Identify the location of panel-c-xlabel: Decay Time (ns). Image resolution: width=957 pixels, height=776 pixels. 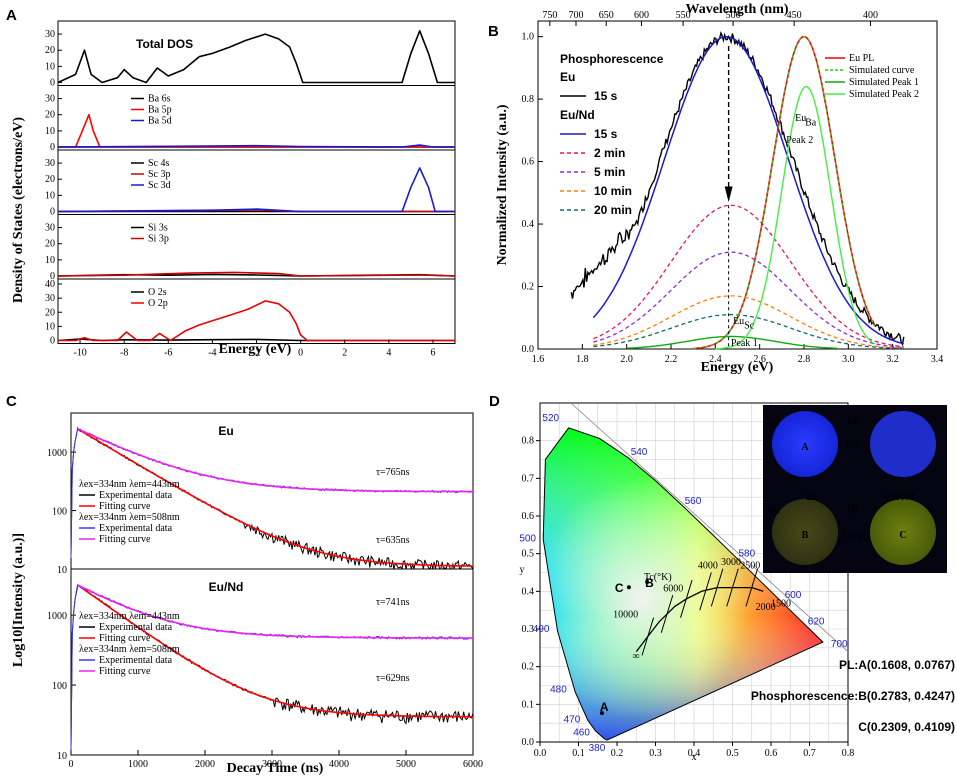
(275, 768).